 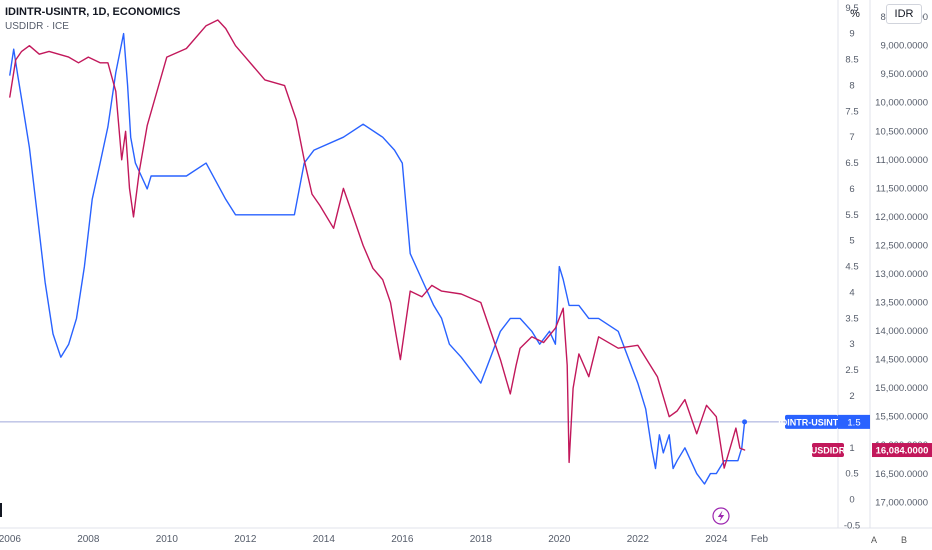 What do you see at coordinates (851, 215) in the screenshot?
I see `left-tick-label: 5.5` at bounding box center [851, 215].